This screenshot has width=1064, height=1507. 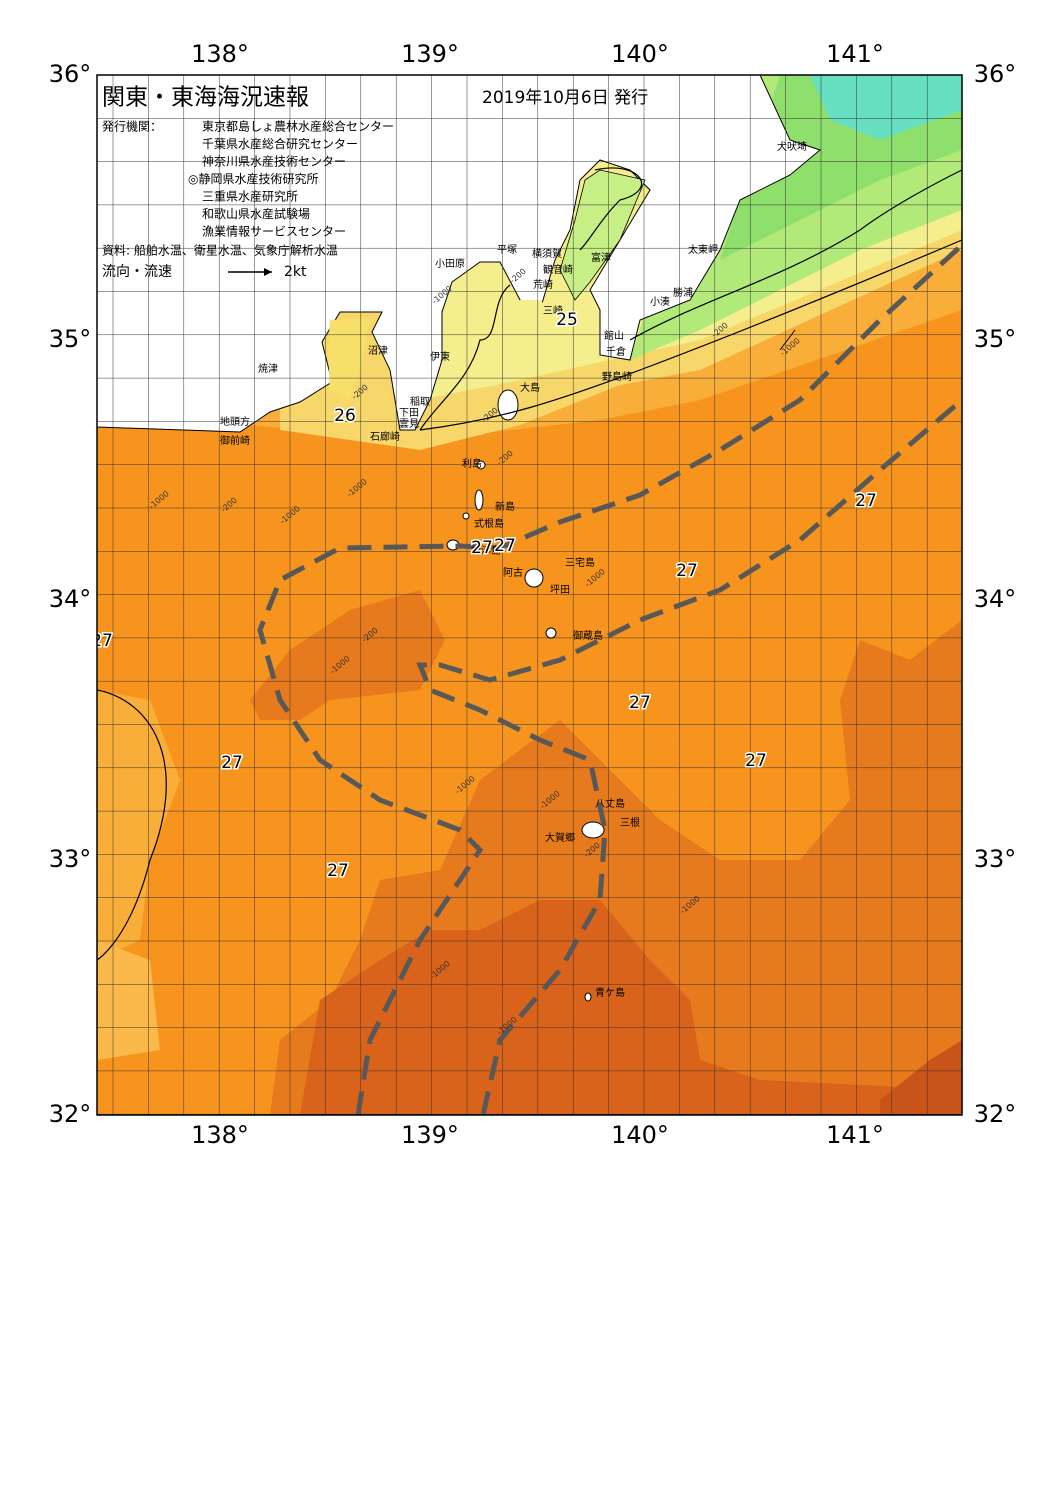 What do you see at coordinates (560, 589) in the screenshot?
I see `place-label: 坪田` at bounding box center [560, 589].